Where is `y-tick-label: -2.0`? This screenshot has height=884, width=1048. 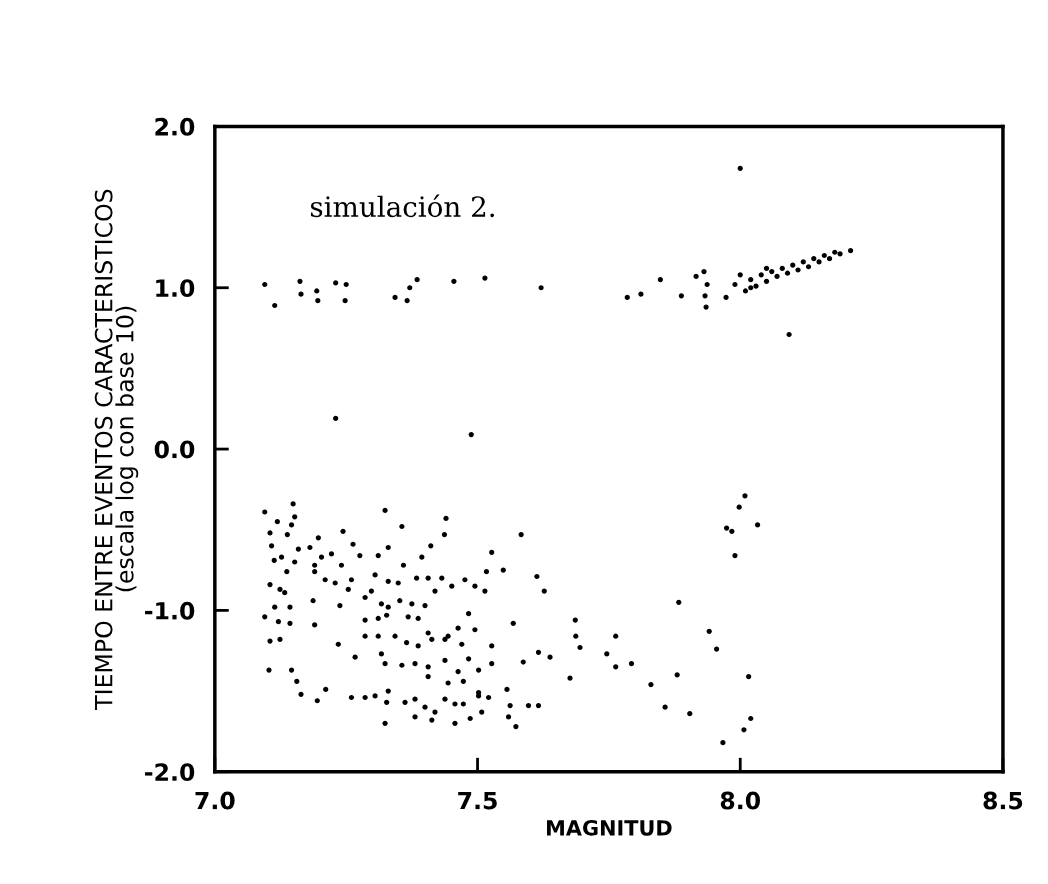
y-tick-label: -2.0 is located at coordinates (170, 772).